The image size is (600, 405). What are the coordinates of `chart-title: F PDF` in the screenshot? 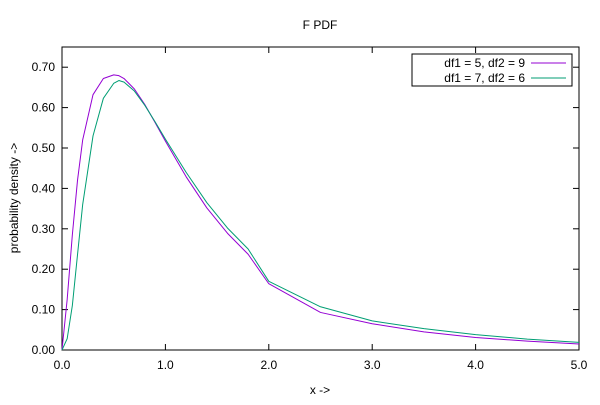 It's located at (320, 25).